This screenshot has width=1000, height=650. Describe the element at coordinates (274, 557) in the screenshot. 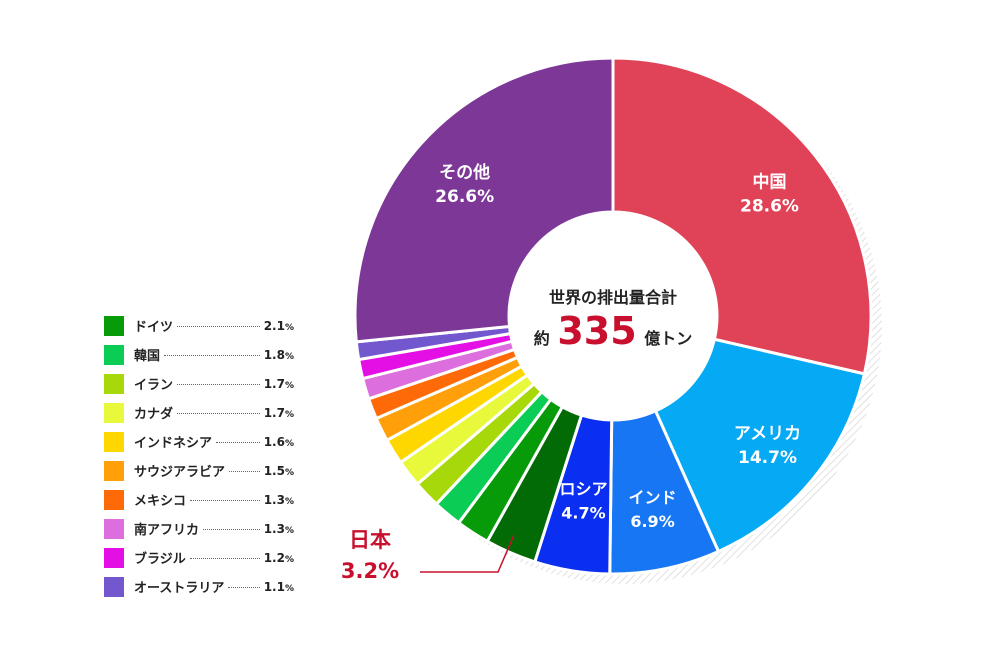

I see `legend-value-number: 1.2` at that location.